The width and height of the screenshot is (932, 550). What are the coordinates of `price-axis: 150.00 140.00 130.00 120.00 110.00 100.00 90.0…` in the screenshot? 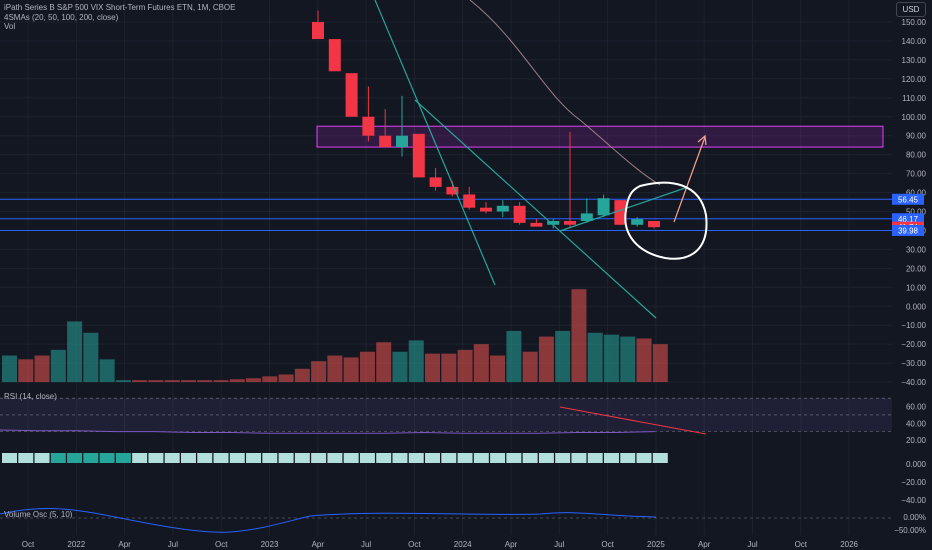 It's located at (912, 275).